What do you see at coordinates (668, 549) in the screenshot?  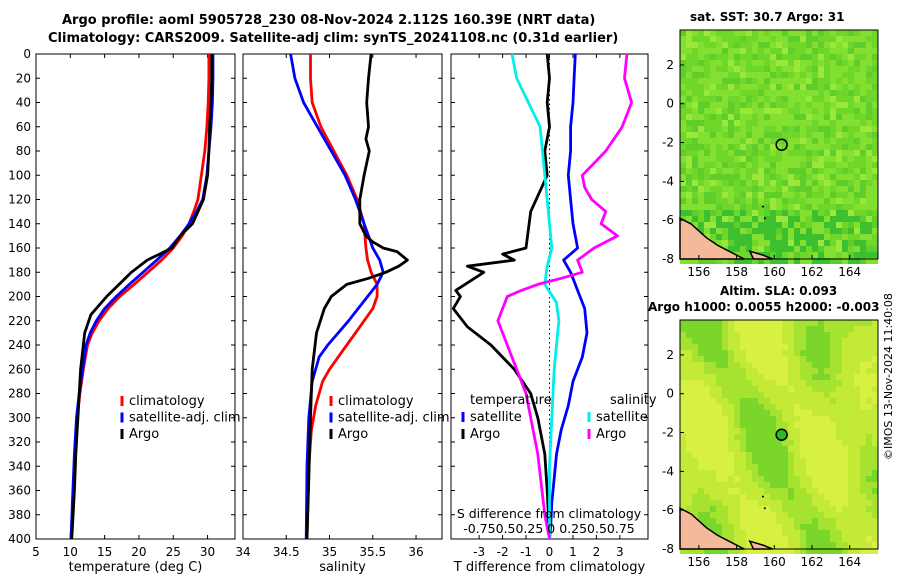 I see `map-y-tick-label: -8` at bounding box center [668, 549].